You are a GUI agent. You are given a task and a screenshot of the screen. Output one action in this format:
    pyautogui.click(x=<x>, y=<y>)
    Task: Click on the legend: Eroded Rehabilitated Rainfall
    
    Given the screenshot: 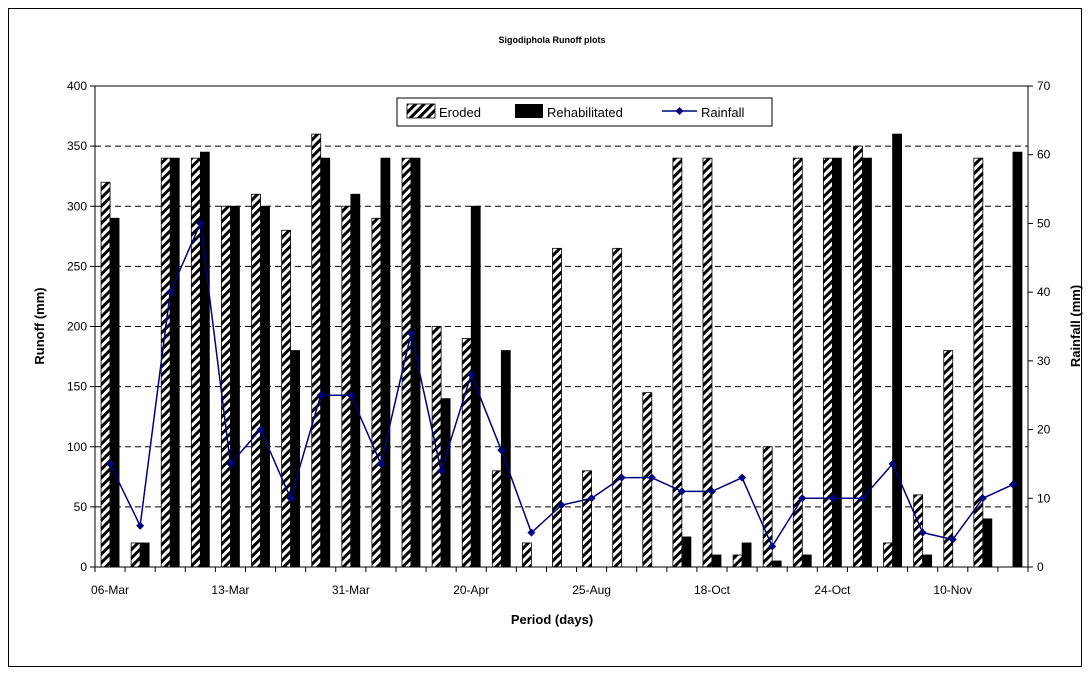 What is the action you would take?
    pyautogui.click(x=584, y=112)
    